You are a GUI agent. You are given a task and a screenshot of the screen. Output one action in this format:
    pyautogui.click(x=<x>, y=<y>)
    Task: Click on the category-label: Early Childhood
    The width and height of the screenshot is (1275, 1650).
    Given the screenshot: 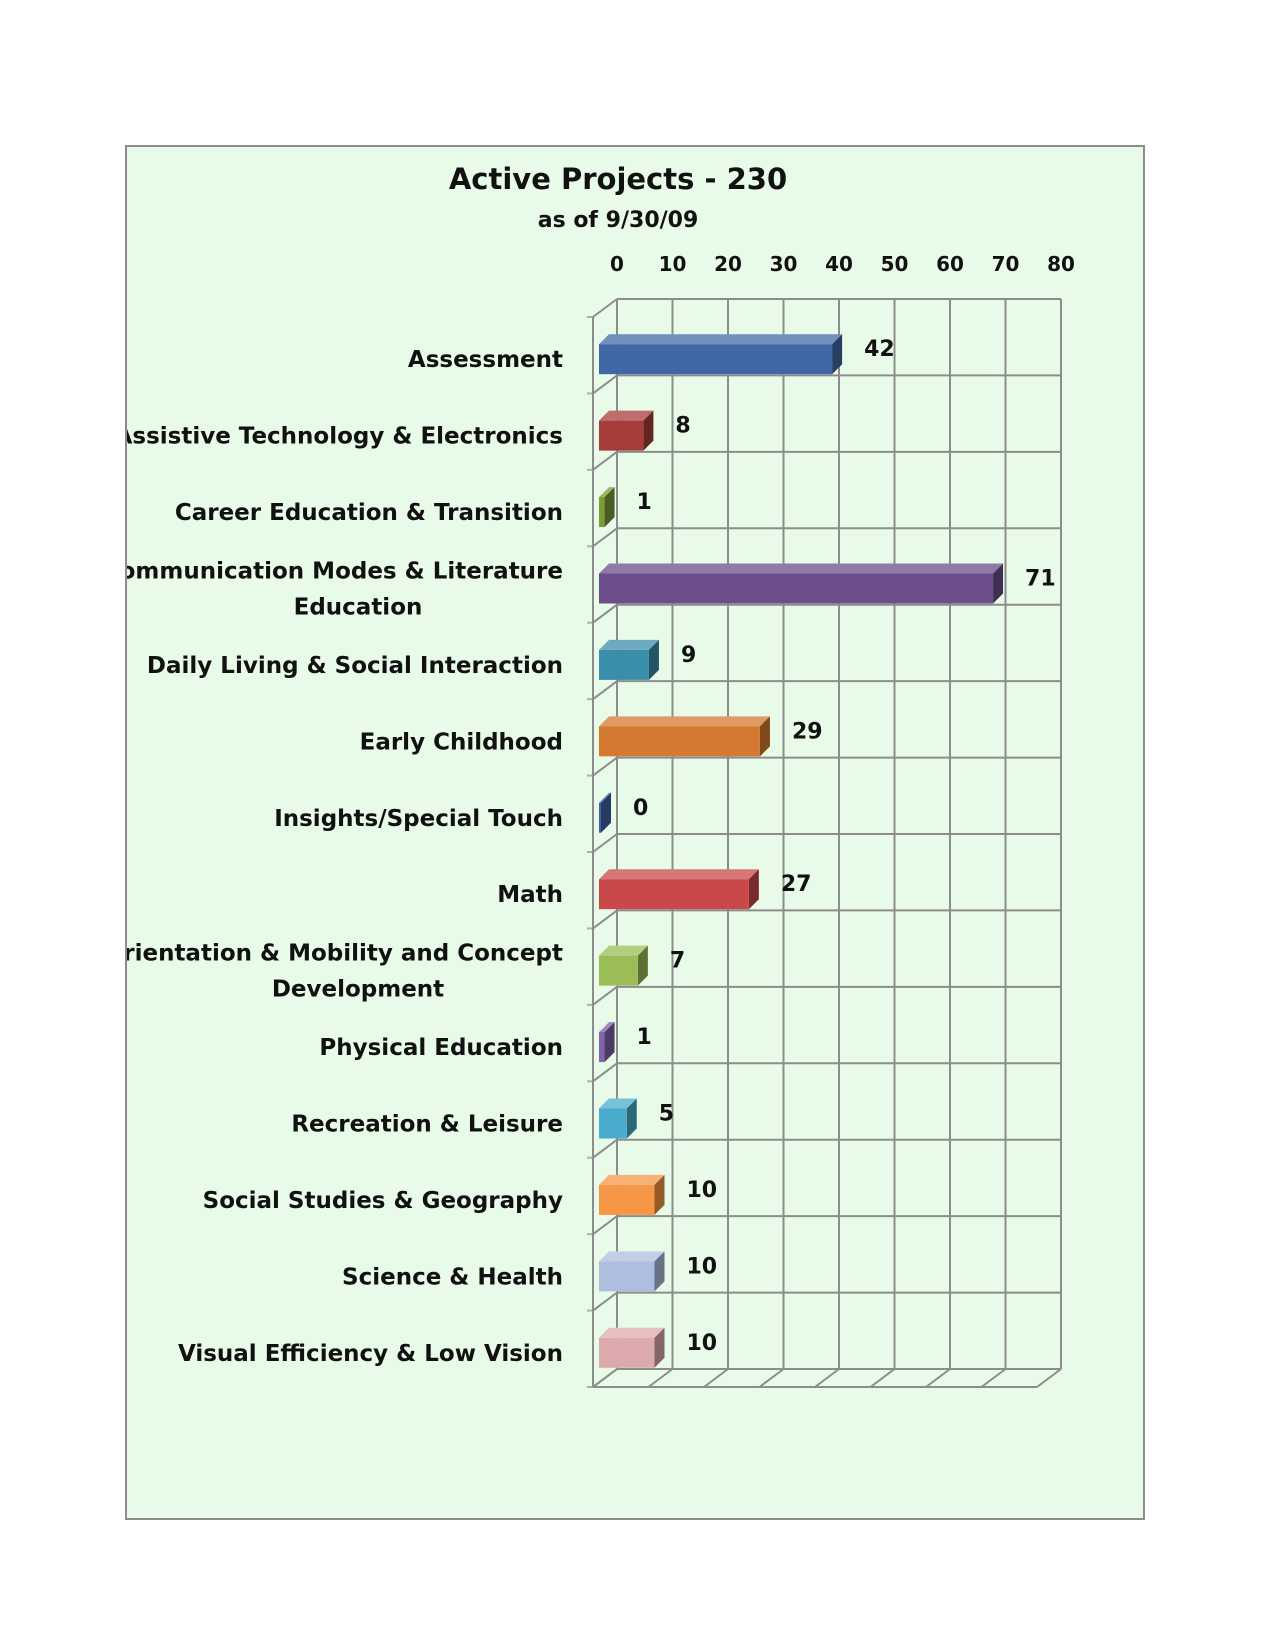 What is the action you would take?
    pyautogui.click(x=461, y=742)
    